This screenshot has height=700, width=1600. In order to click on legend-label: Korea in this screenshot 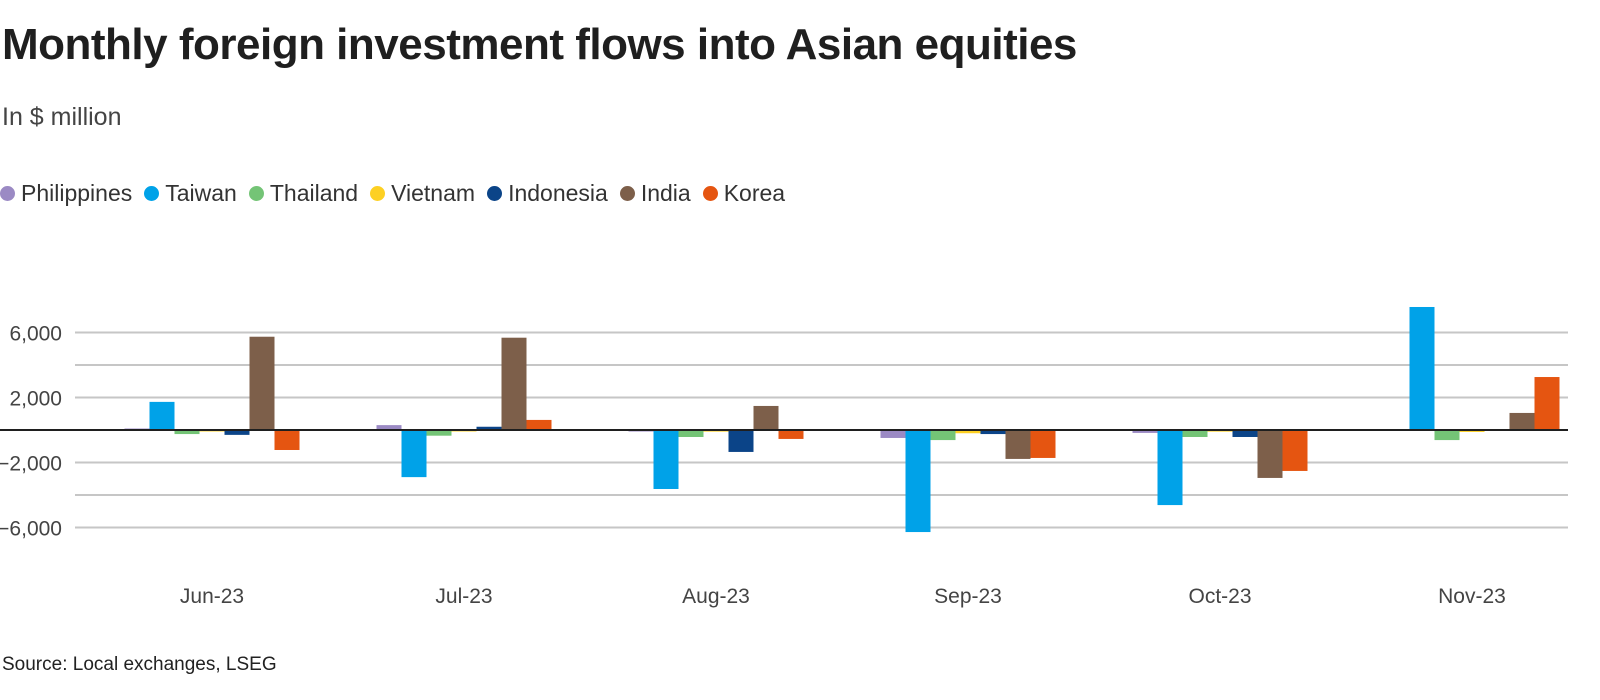, I will do `click(754, 193)`.